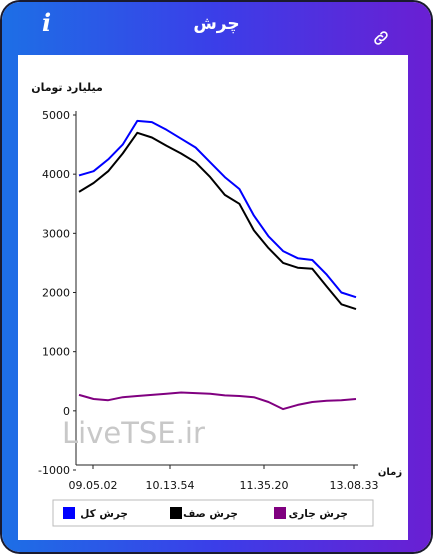 The height and width of the screenshot is (554, 433). Describe the element at coordinates (56, 233) in the screenshot. I see `y-tick-label: 3000` at that location.